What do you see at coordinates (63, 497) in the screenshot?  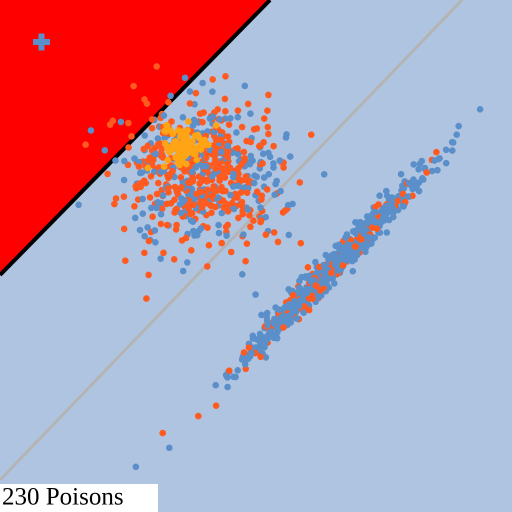 I see `caption: 230 Poisons` at bounding box center [63, 497].